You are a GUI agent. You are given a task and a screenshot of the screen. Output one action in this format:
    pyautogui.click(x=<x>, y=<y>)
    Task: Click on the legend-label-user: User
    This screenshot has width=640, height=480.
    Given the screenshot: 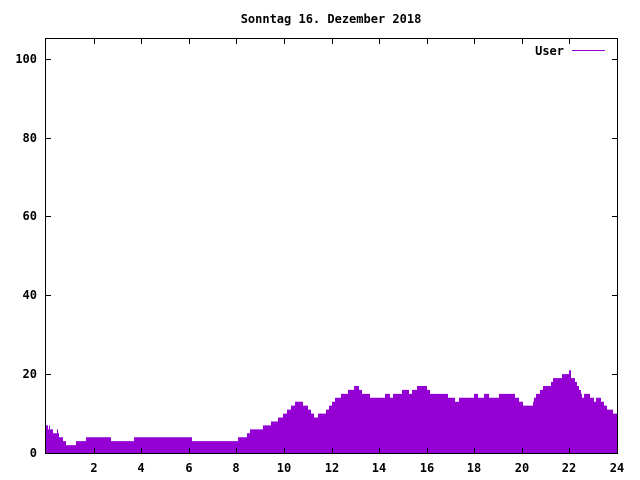 What is the action you would take?
    pyautogui.click(x=549, y=51)
    